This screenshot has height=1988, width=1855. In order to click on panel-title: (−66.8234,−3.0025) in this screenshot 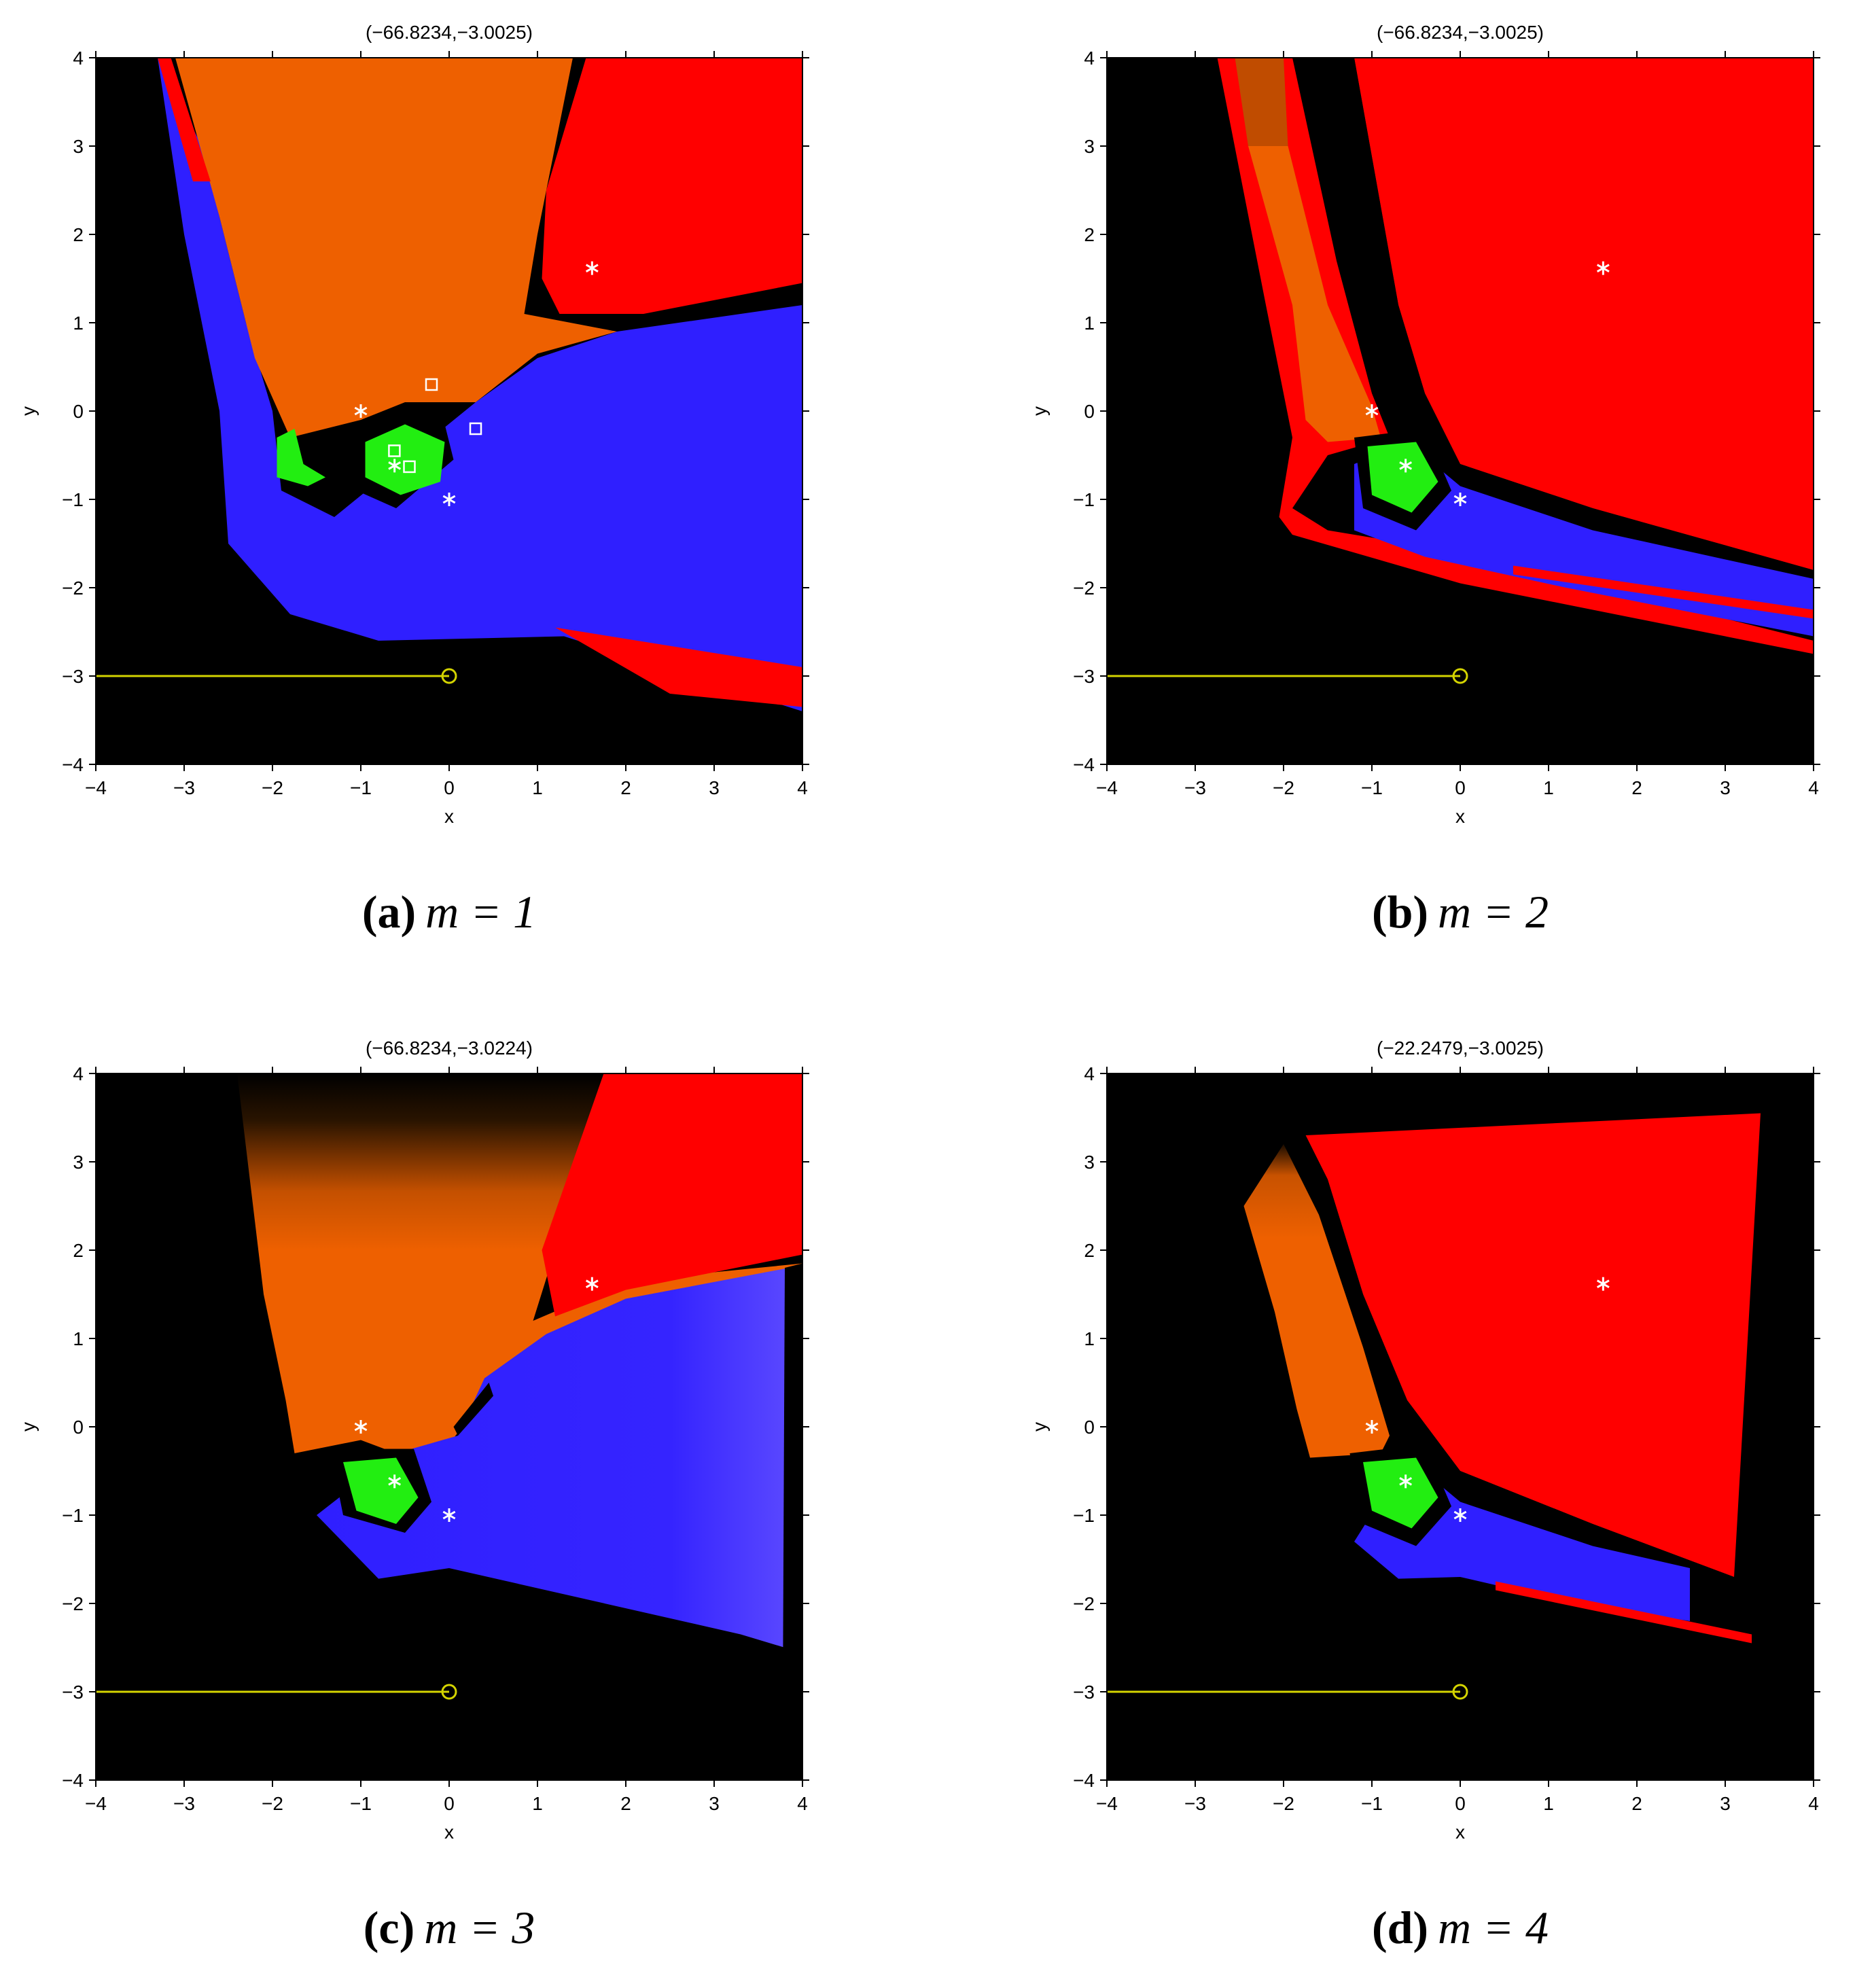, I will do `click(449, 32)`.